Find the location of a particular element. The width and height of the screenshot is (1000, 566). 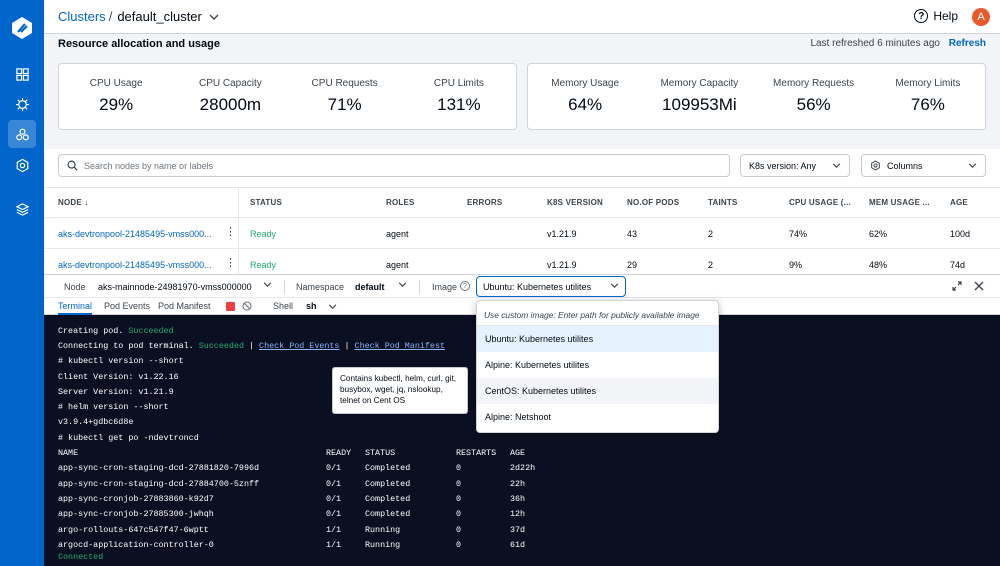

avatar: A is located at coordinates (981, 17).